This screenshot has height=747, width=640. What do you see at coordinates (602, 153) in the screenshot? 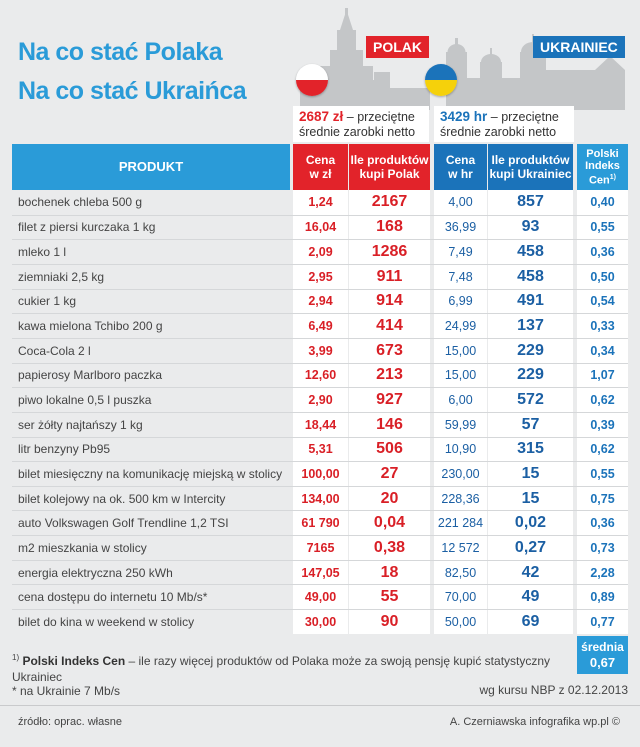
I see `header-index-line1: Polski` at bounding box center [602, 153].